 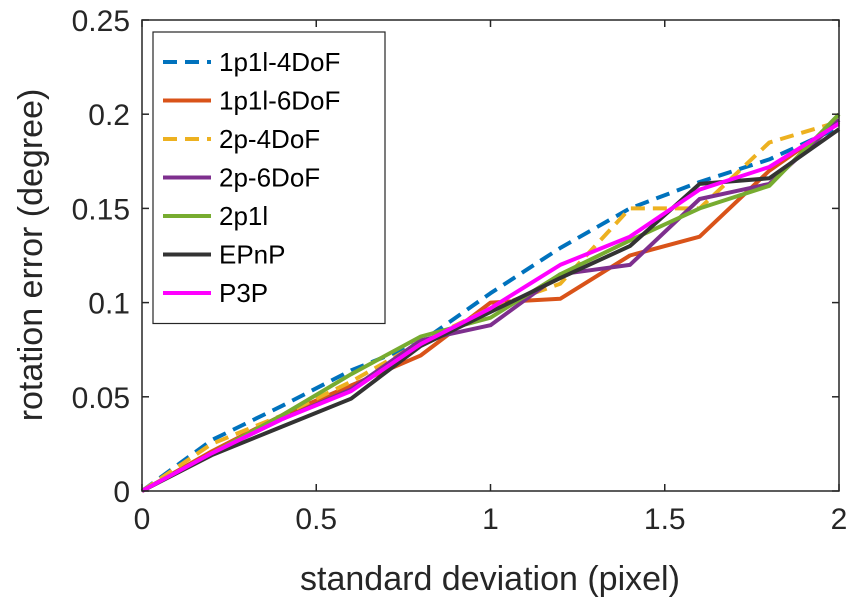 What do you see at coordinates (142, 519) in the screenshot?
I see `x-tick-label: 0` at bounding box center [142, 519].